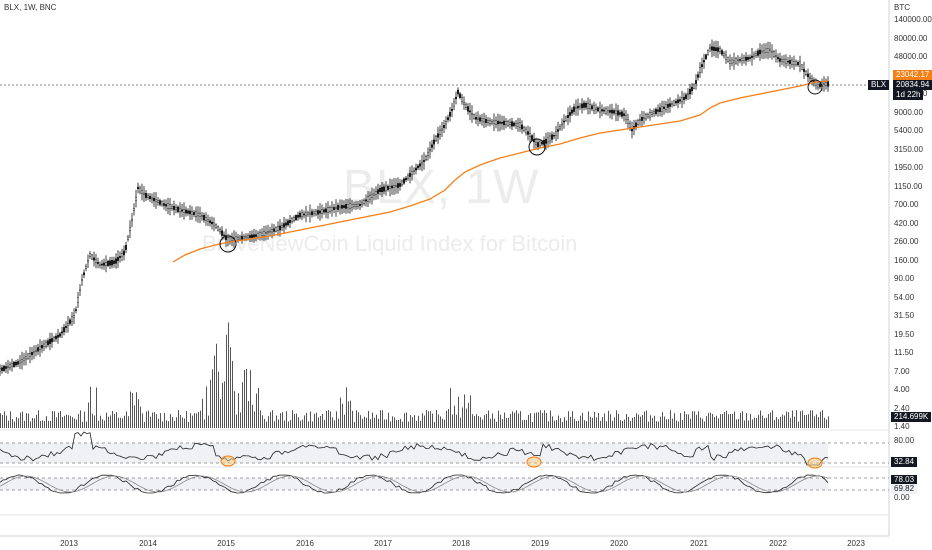  I want to click on rsi-highlight-2022, so click(815, 463).